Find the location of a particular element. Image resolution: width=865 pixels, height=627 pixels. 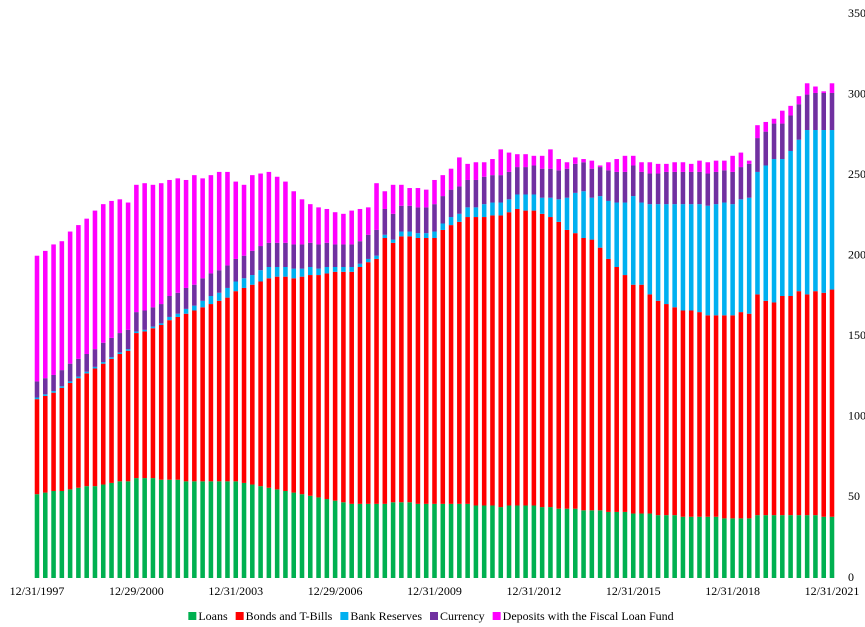

legend-label: Loans is located at coordinates (213, 616).